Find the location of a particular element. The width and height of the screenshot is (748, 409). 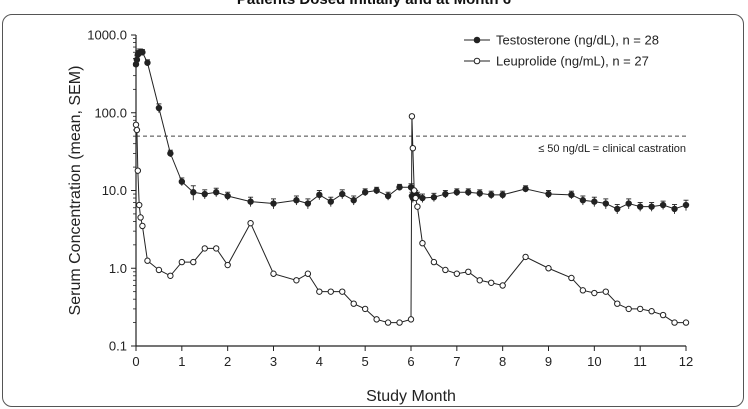

x-tick-label: 9 is located at coordinates (548, 361).